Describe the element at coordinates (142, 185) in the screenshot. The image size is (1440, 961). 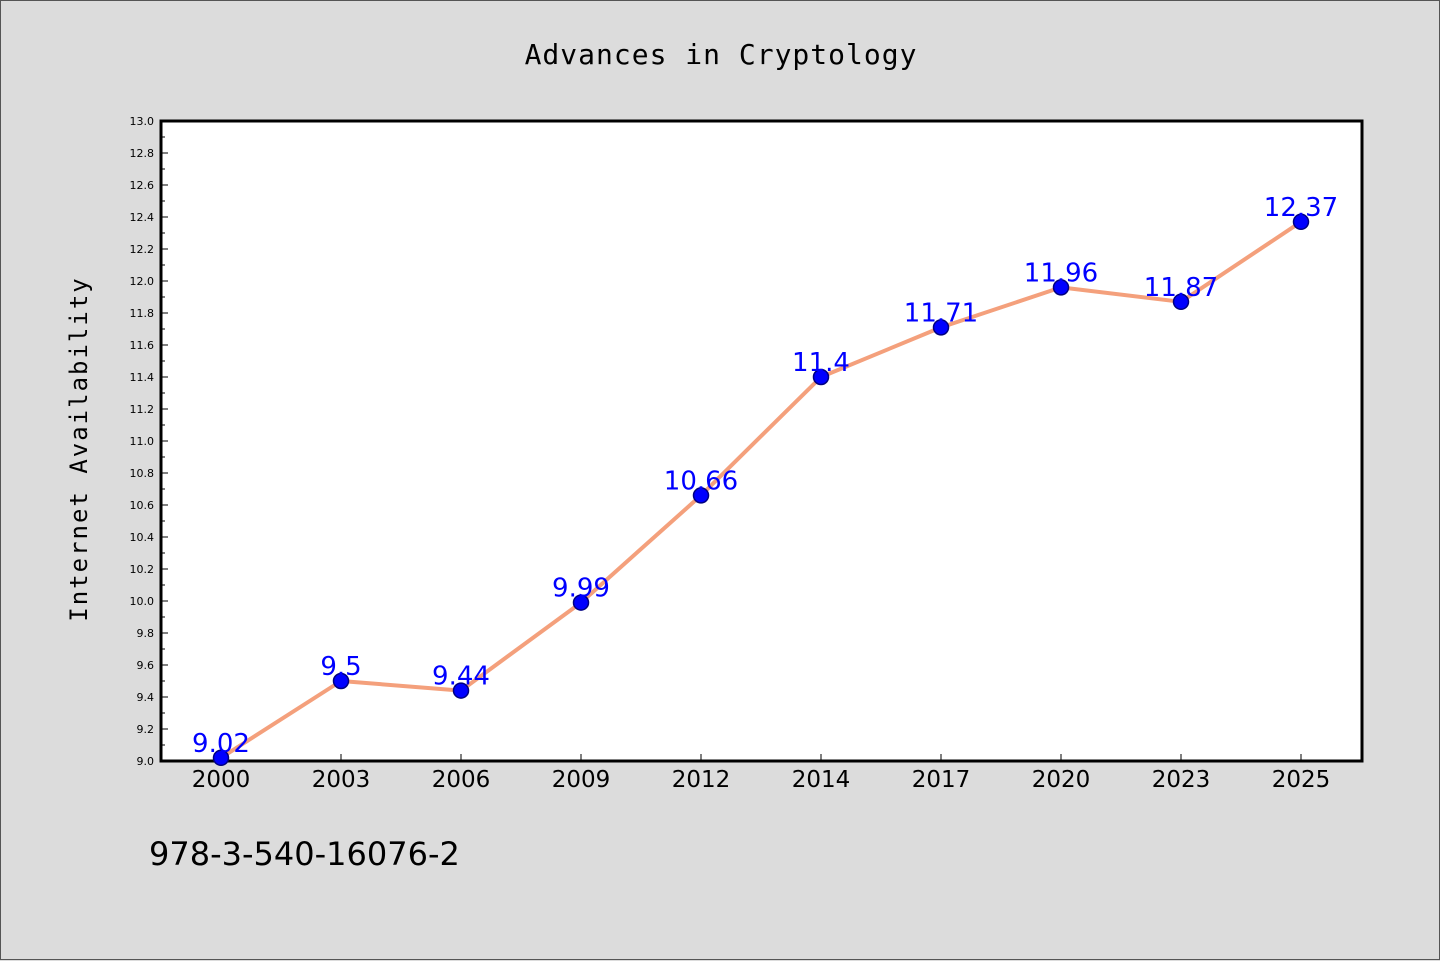
I see `y-tick-label: 12.6` at that location.